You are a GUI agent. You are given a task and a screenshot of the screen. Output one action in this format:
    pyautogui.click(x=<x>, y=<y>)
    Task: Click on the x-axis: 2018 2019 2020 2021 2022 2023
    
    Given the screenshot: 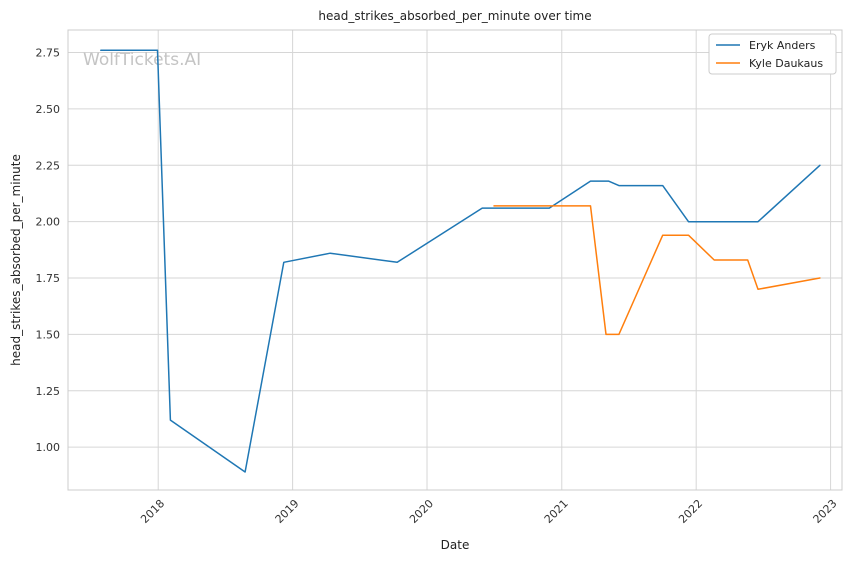 What is the action you would take?
    pyautogui.click(x=488, y=511)
    